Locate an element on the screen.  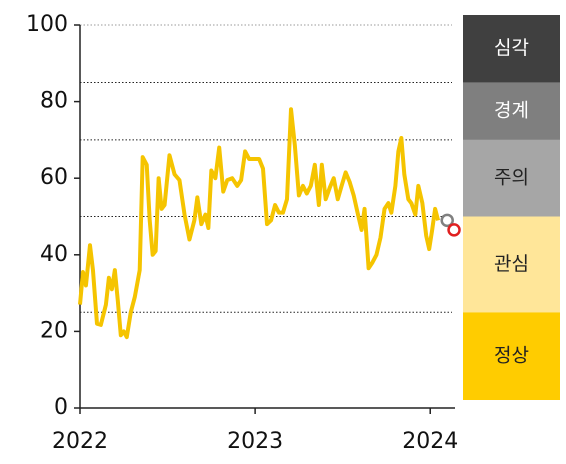
y-tick-label: 80 is located at coordinates (54, 101).